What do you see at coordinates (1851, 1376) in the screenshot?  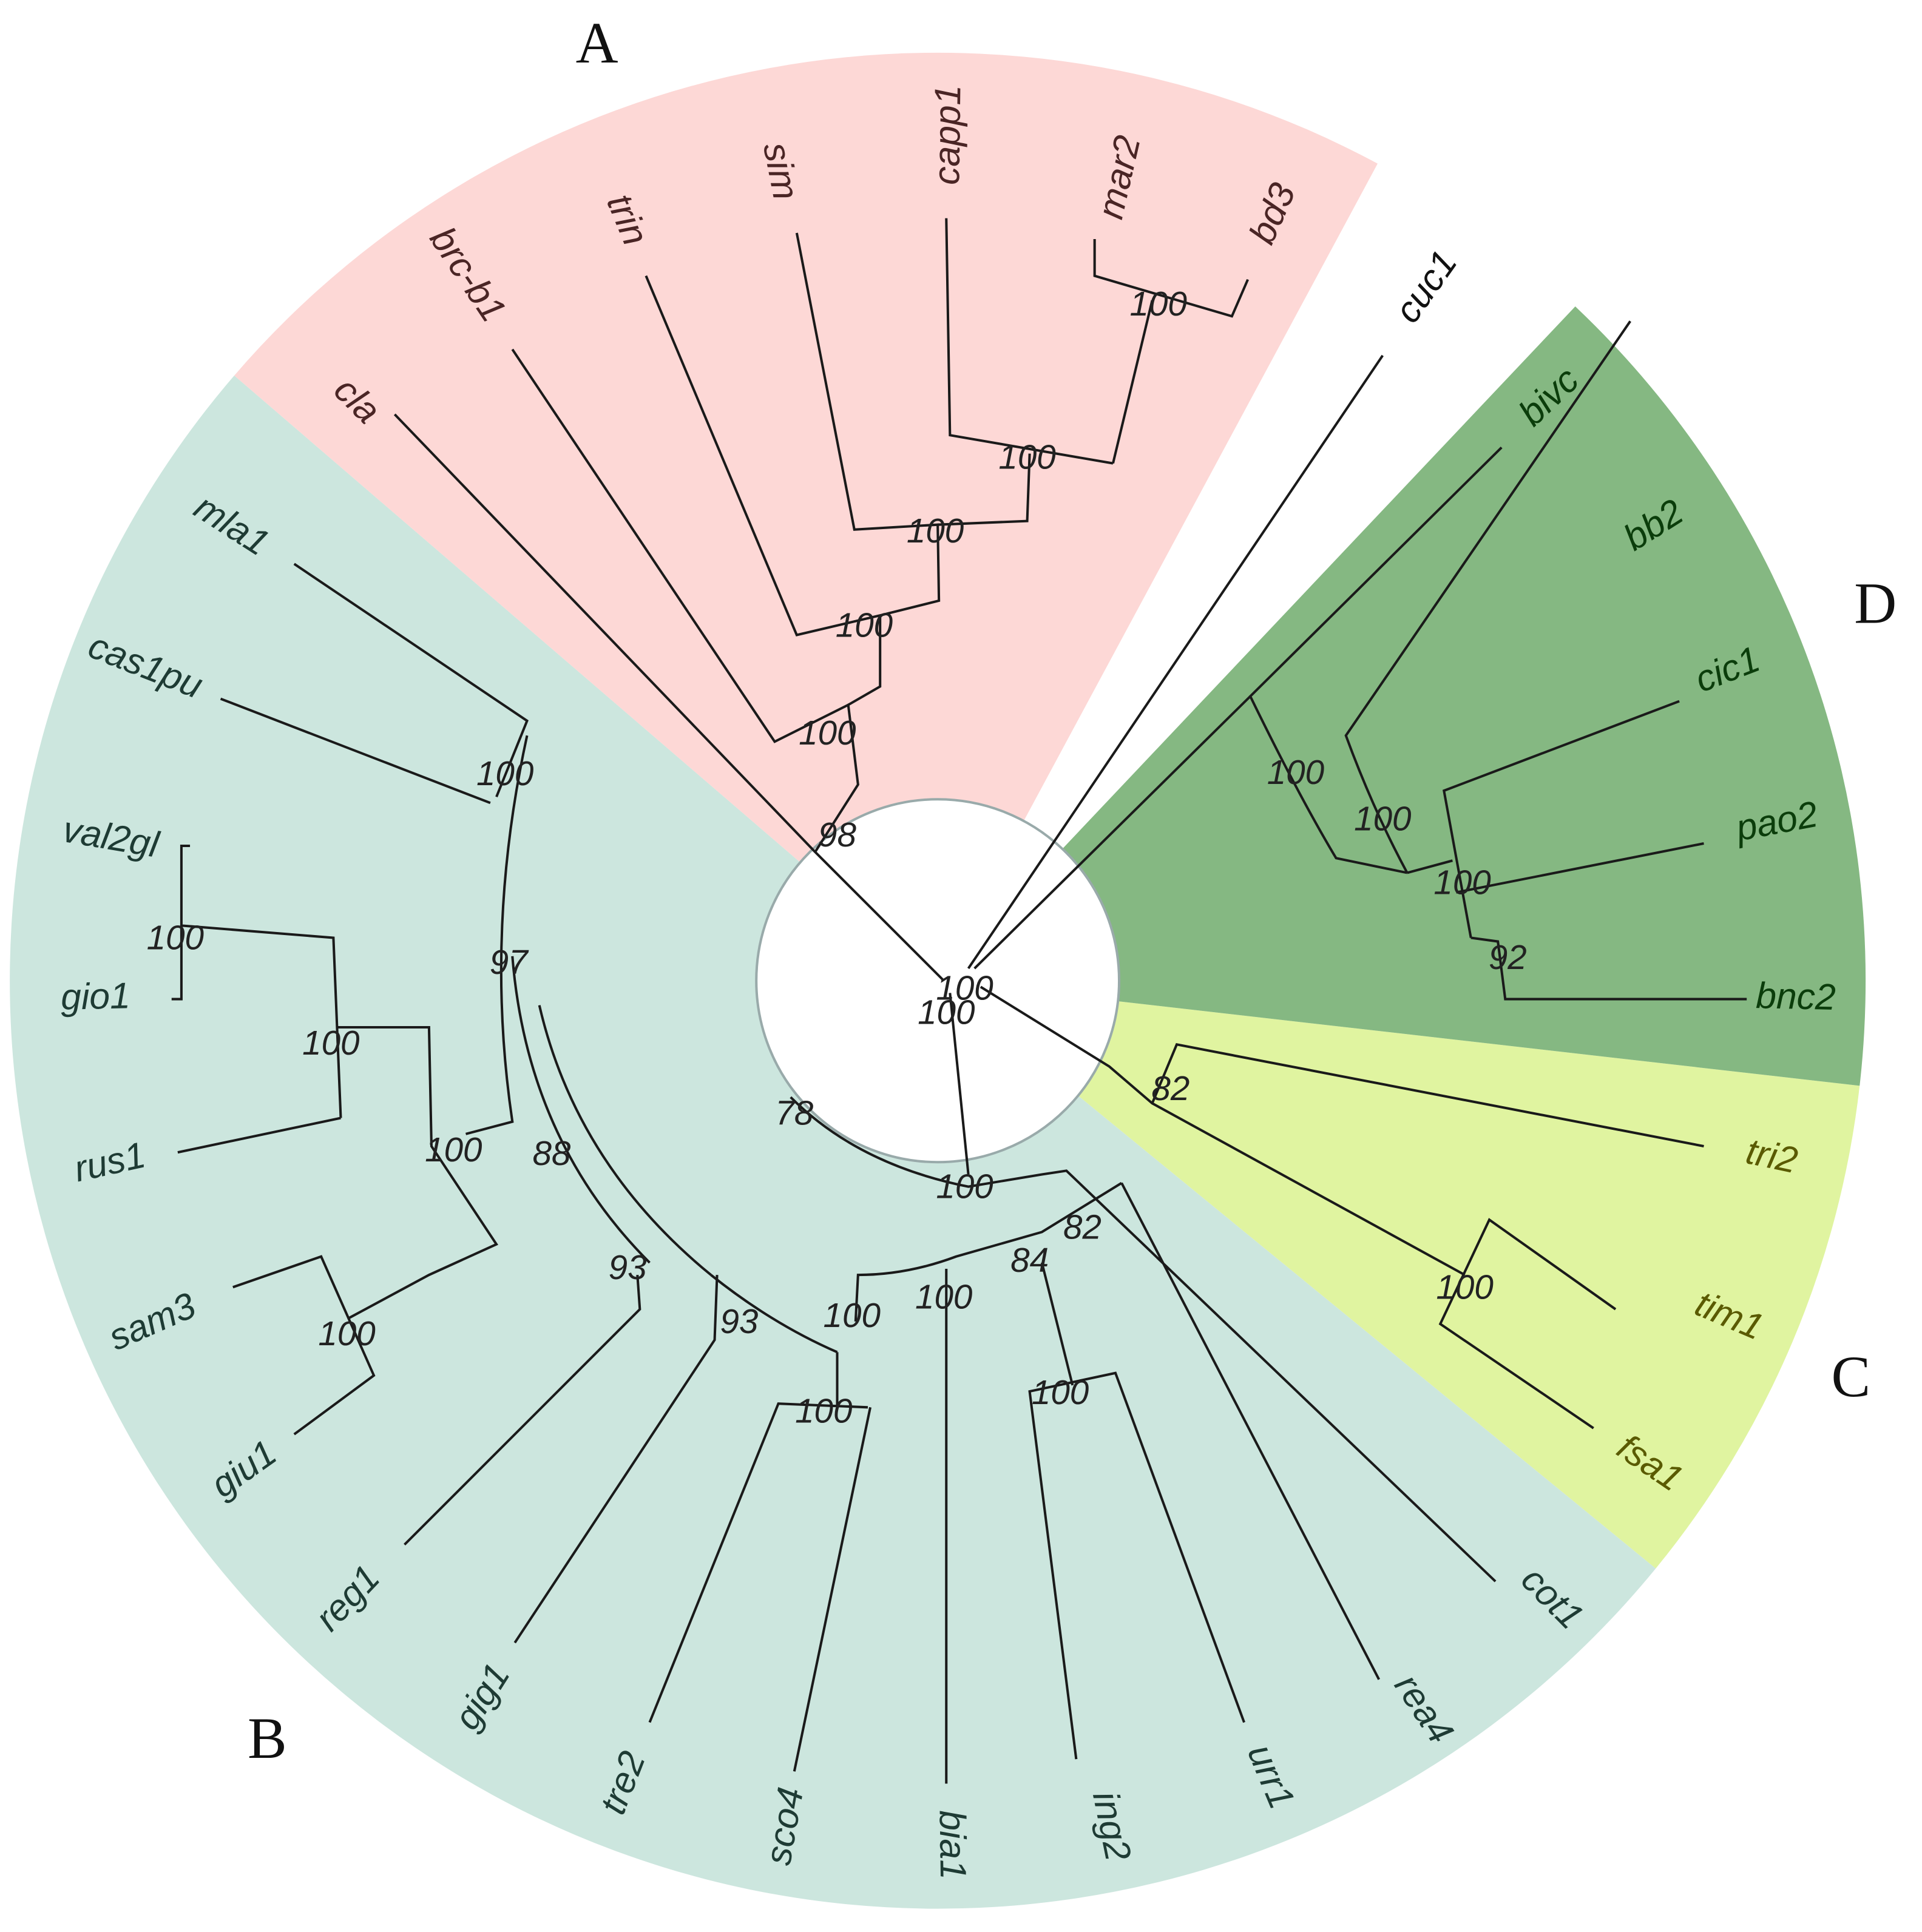 I see `clade-label: C` at bounding box center [1851, 1376].